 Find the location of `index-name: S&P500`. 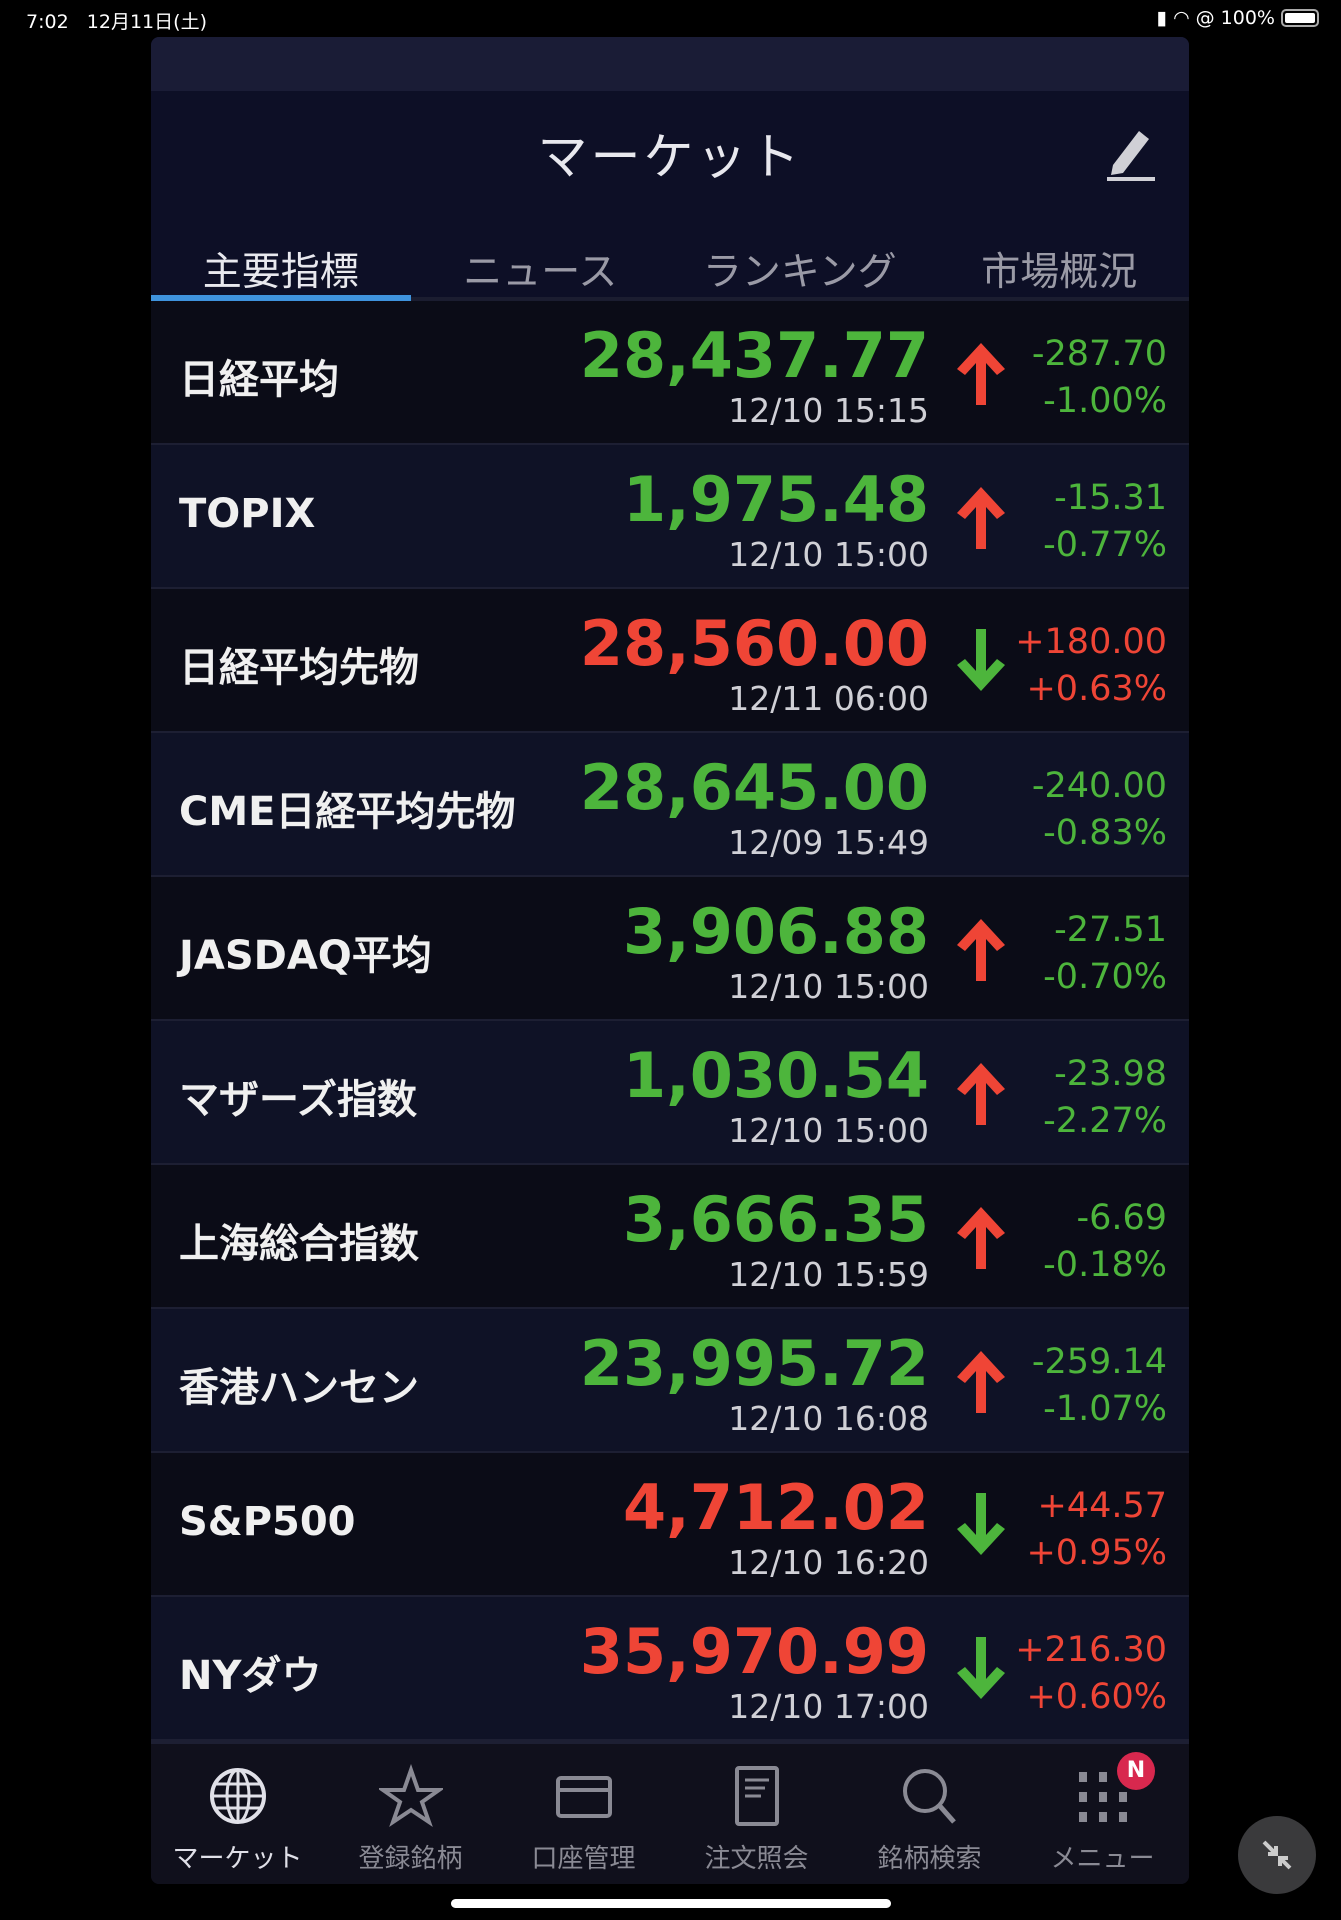

index-name: S&P500 is located at coordinates (267, 1522).